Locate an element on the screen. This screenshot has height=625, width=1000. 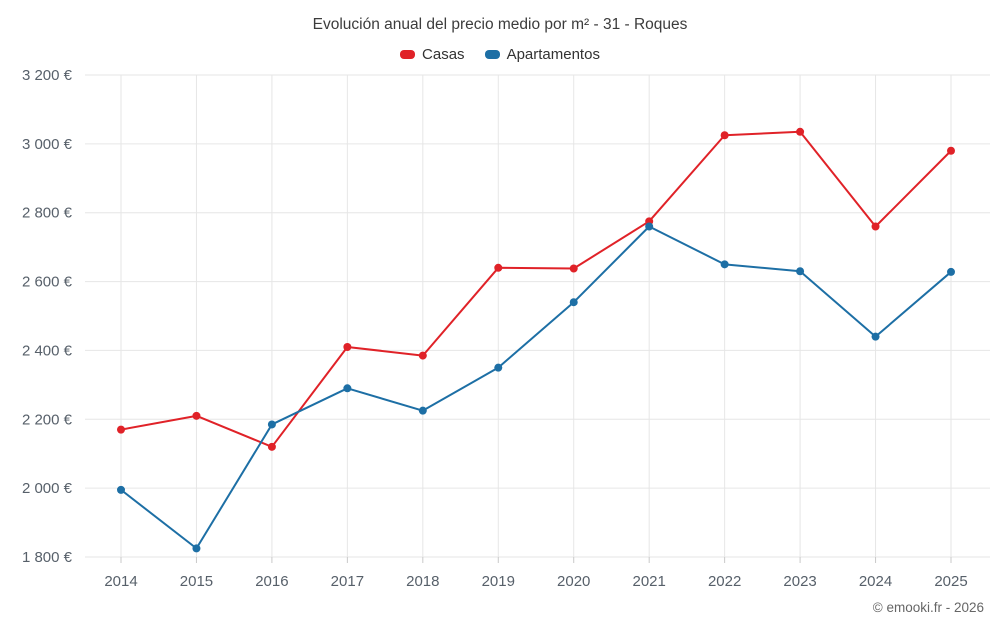
legend-item-casas: Casas is located at coordinates (432, 54).